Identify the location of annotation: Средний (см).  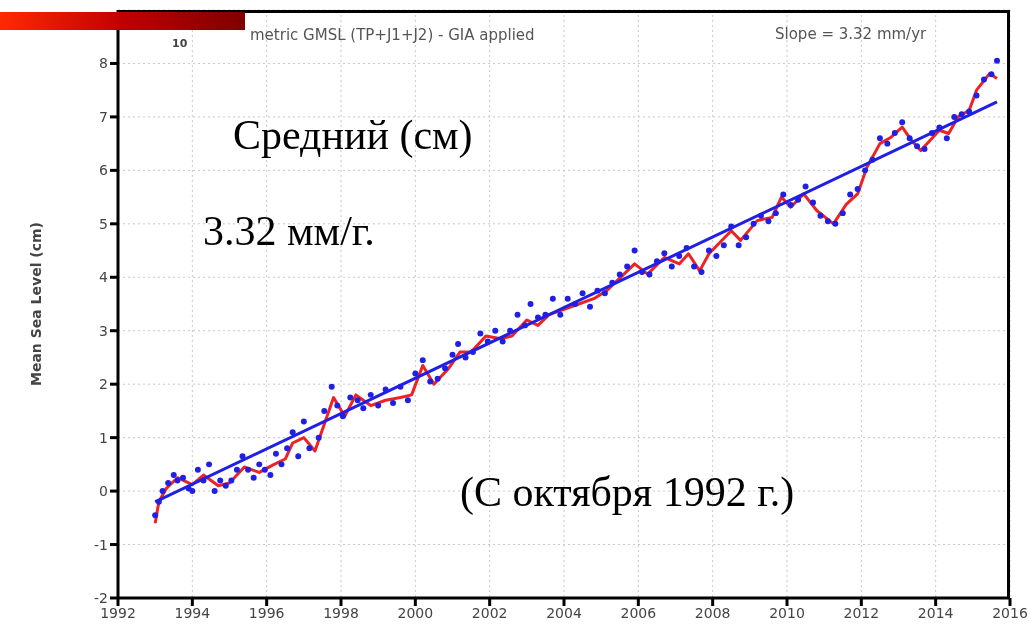
(353, 135).